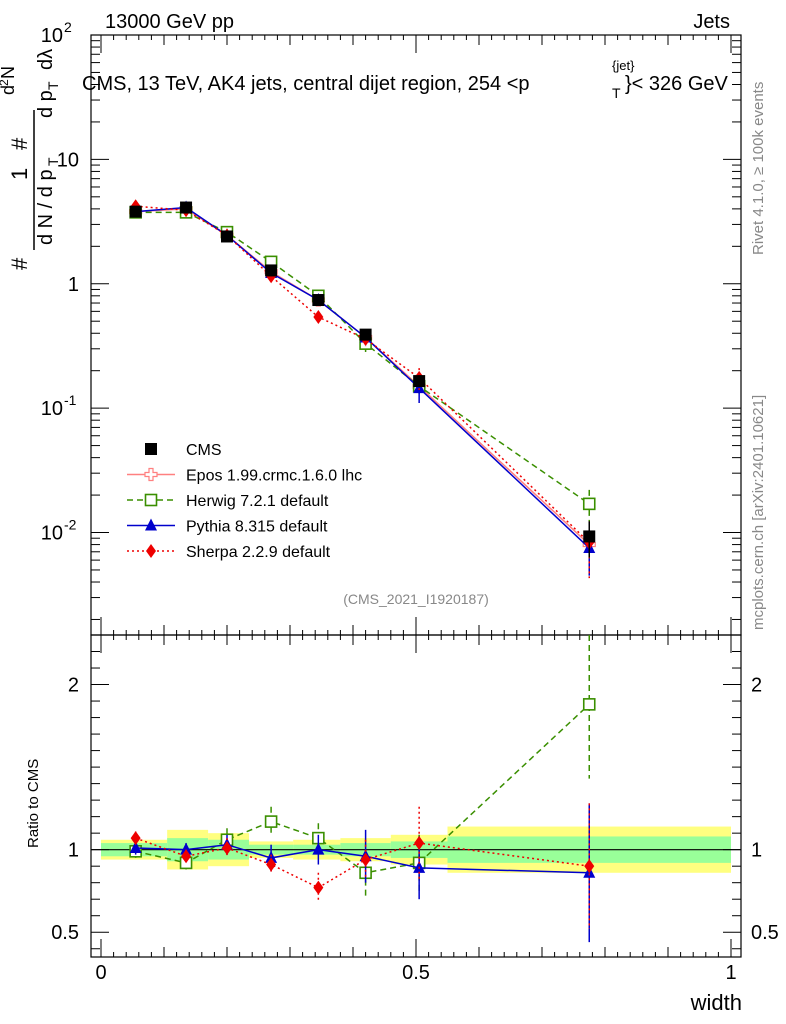 This screenshot has height=1024, width=786. Describe the element at coordinates (677, 84) in the screenshot. I see `title-end: }< 326 GeV` at that location.